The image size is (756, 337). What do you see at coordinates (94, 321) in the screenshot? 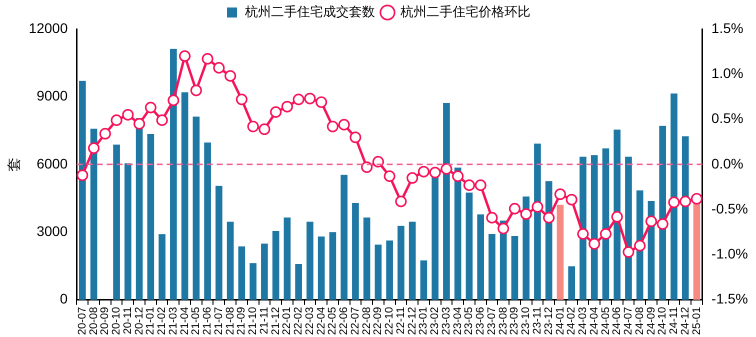
I see `x-tick-label: 20-08` at bounding box center [94, 321].